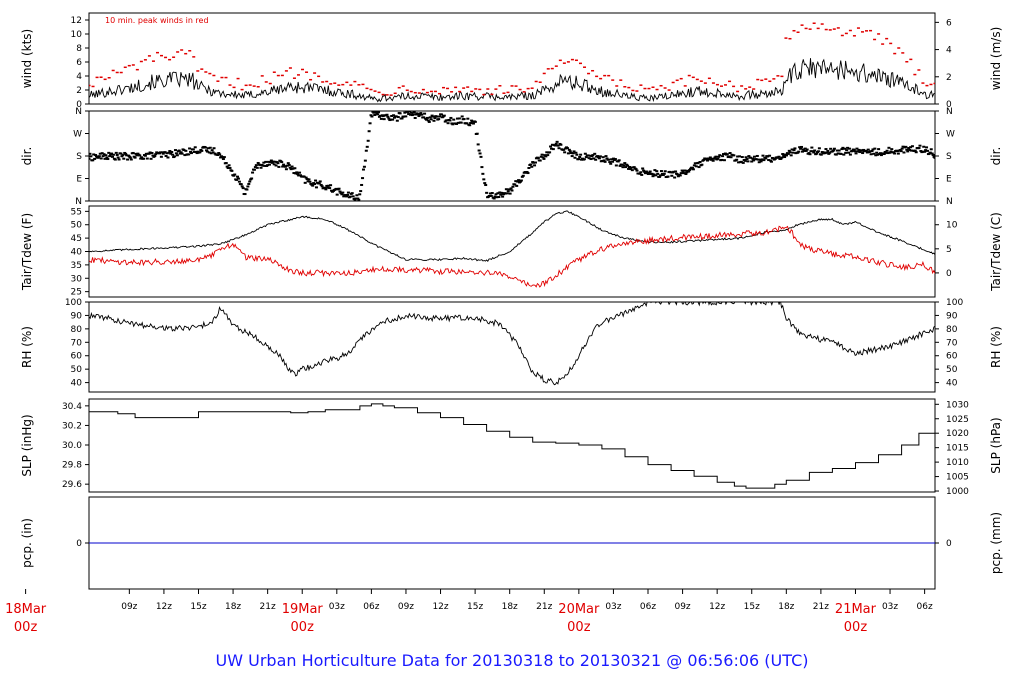  I want to click on temp-series-line, so click(512, 236).